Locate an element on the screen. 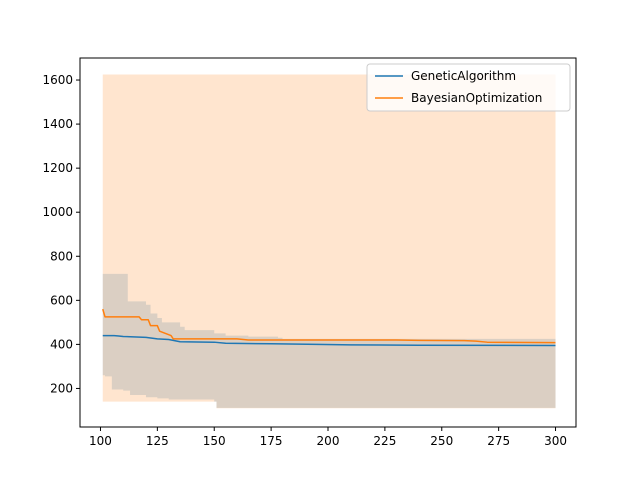 The image size is (640, 480). x-tick-label: 200 is located at coordinates (328, 441).